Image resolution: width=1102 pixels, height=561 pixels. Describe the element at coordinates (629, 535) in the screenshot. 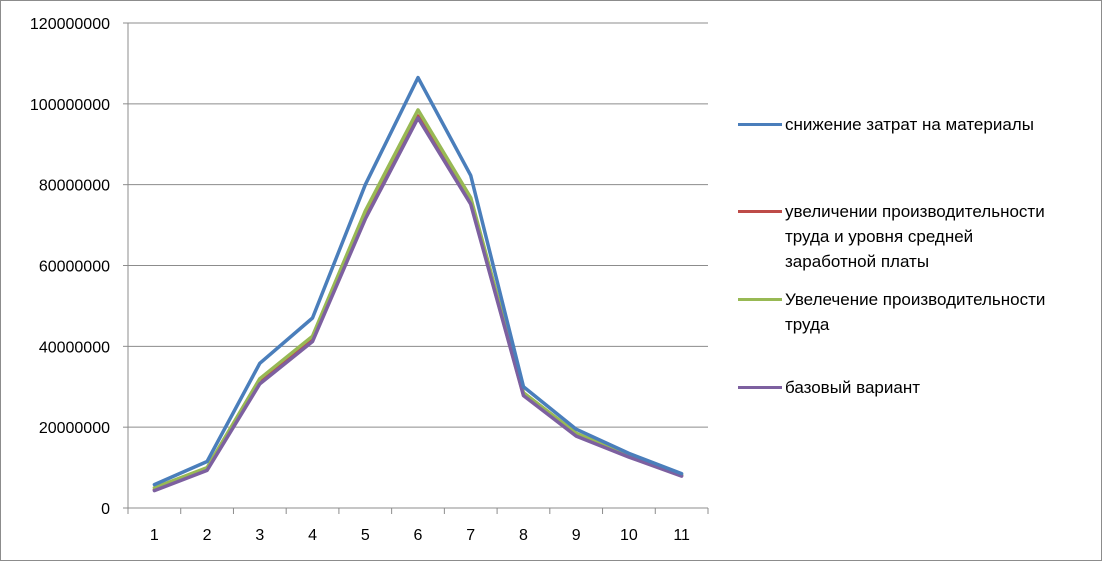

I see `x-tick-label: 10` at that location.